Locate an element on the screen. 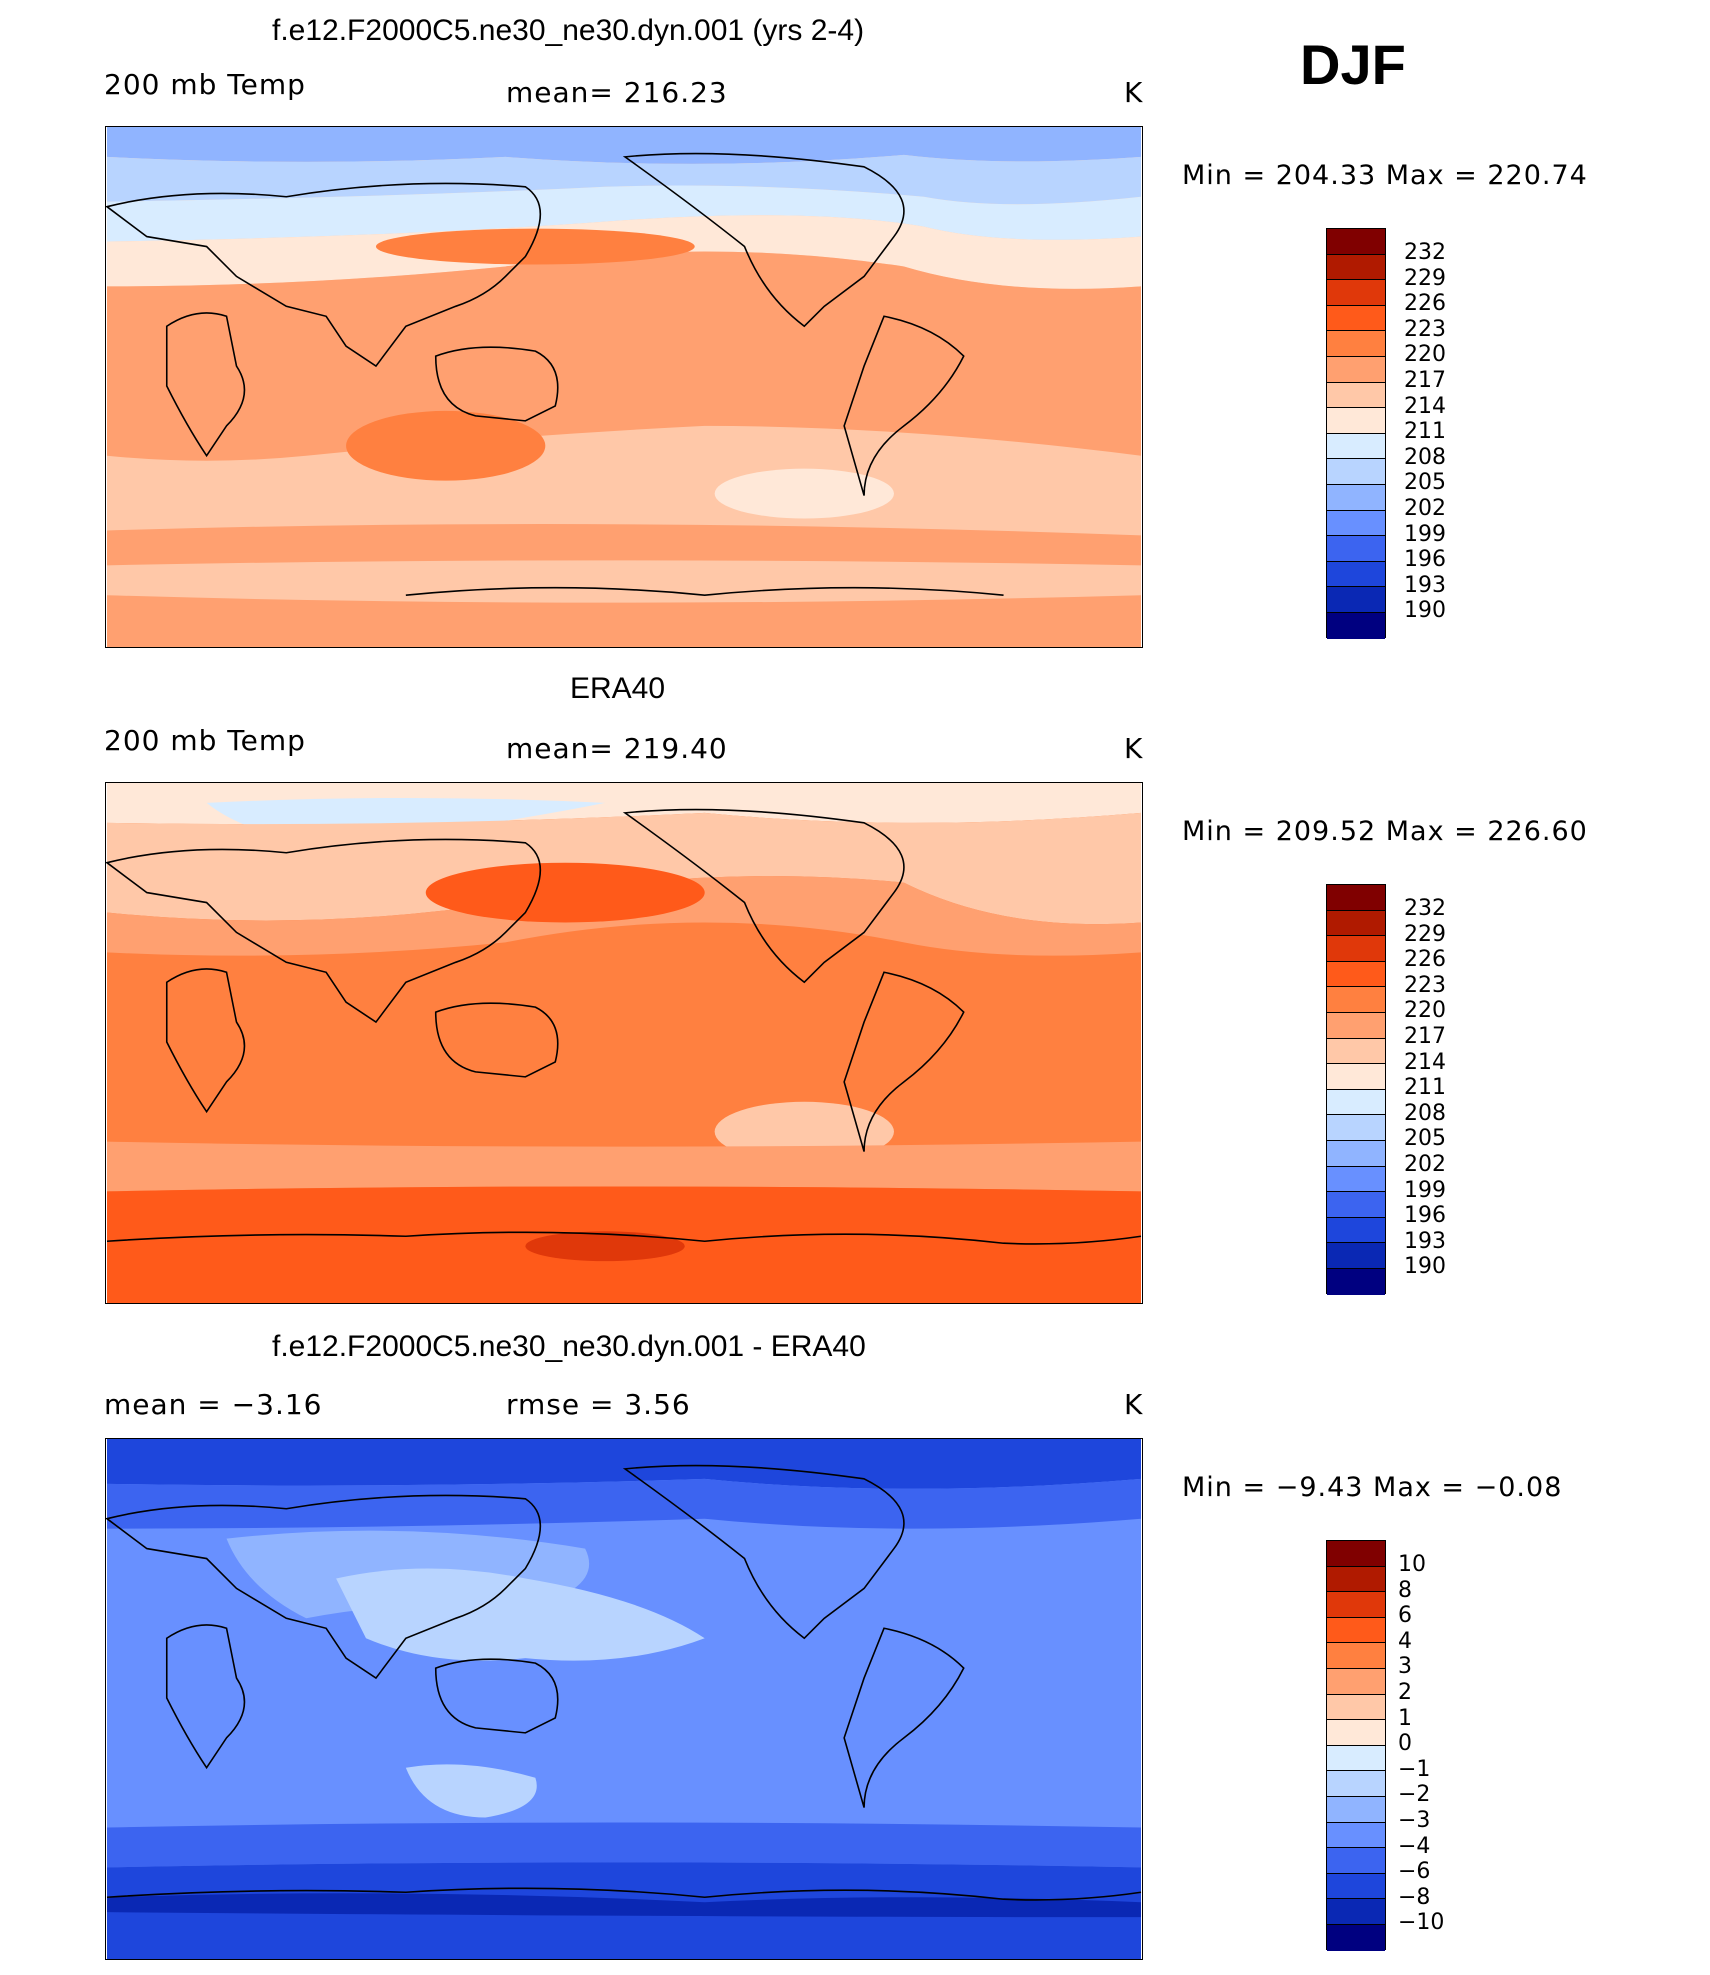  panel-1-mean-label: mean= 216.23 is located at coordinates (617, 92).